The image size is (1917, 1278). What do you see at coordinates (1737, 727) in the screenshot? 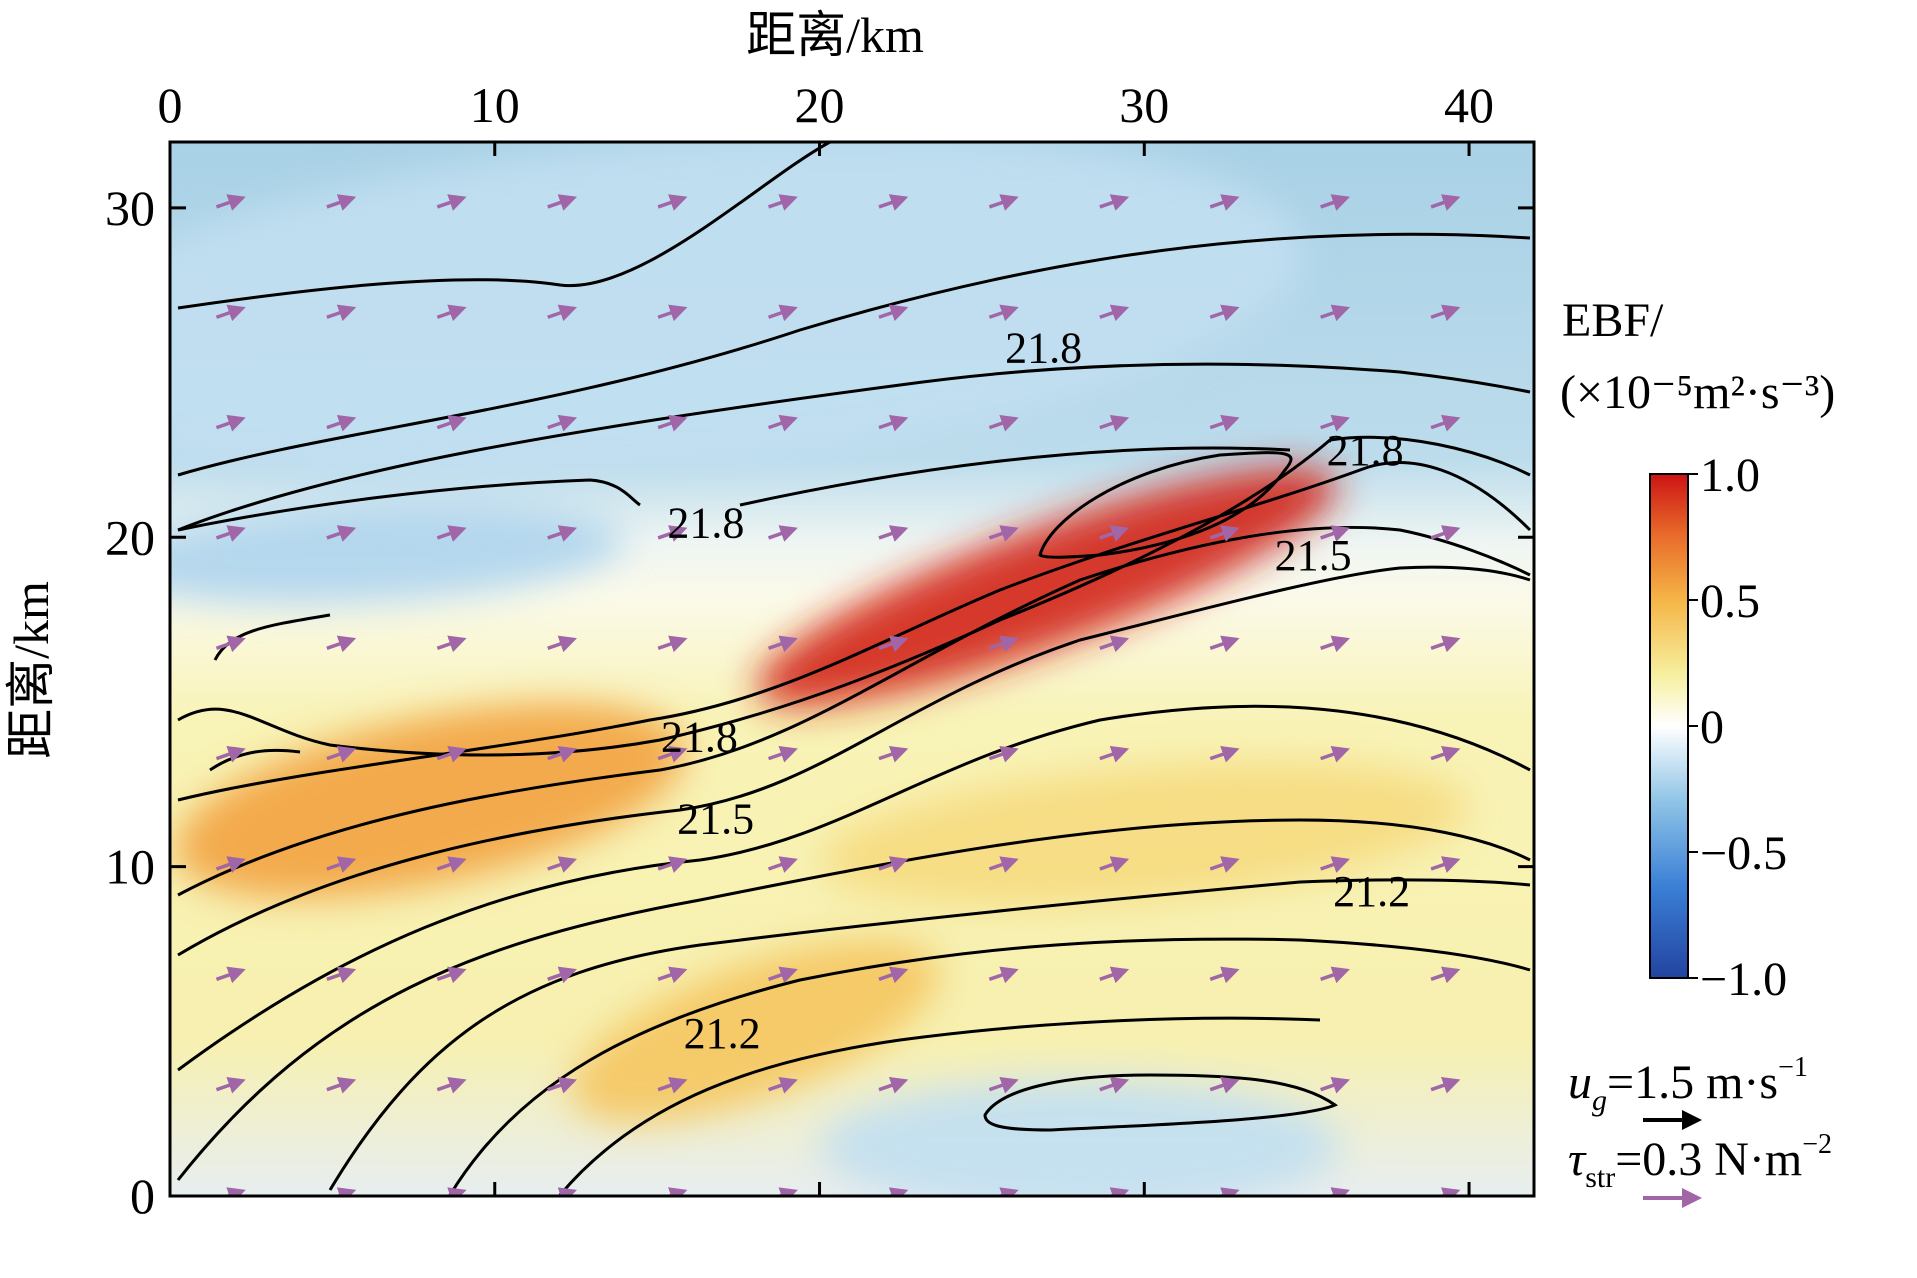
I see `colorbar-ticks: 1.0 0.5 0 −0.5 −1.0` at bounding box center [1737, 727].